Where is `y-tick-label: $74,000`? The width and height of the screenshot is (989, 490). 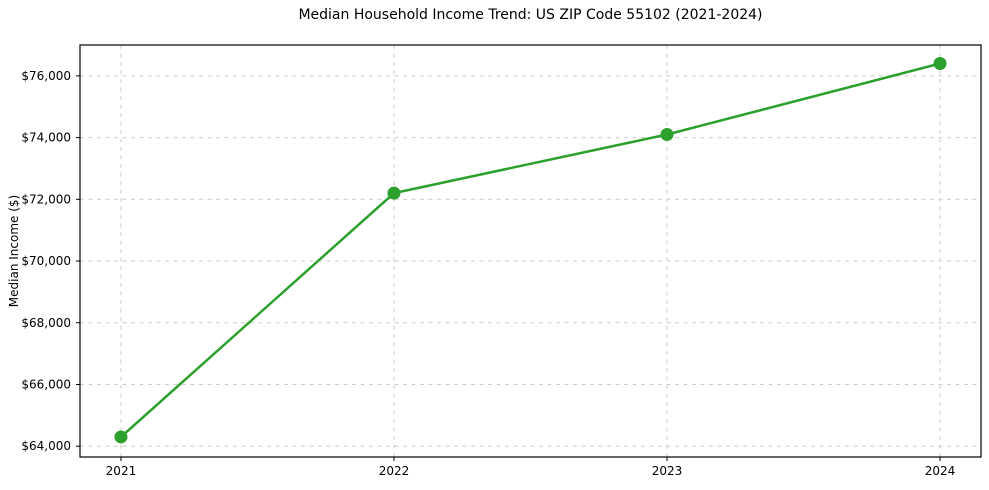
y-tick-label: $74,000 is located at coordinates (46, 138).